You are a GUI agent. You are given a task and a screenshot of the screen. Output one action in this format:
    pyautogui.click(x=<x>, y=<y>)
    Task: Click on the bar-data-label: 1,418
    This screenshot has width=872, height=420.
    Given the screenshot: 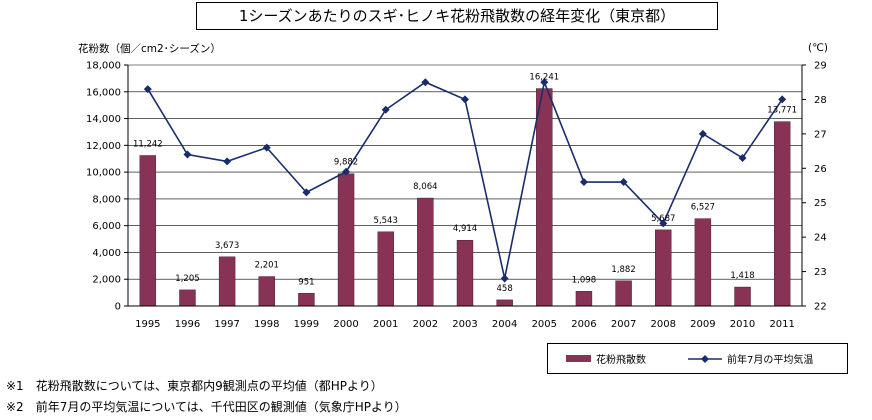 What is the action you would take?
    pyautogui.click(x=742, y=276)
    